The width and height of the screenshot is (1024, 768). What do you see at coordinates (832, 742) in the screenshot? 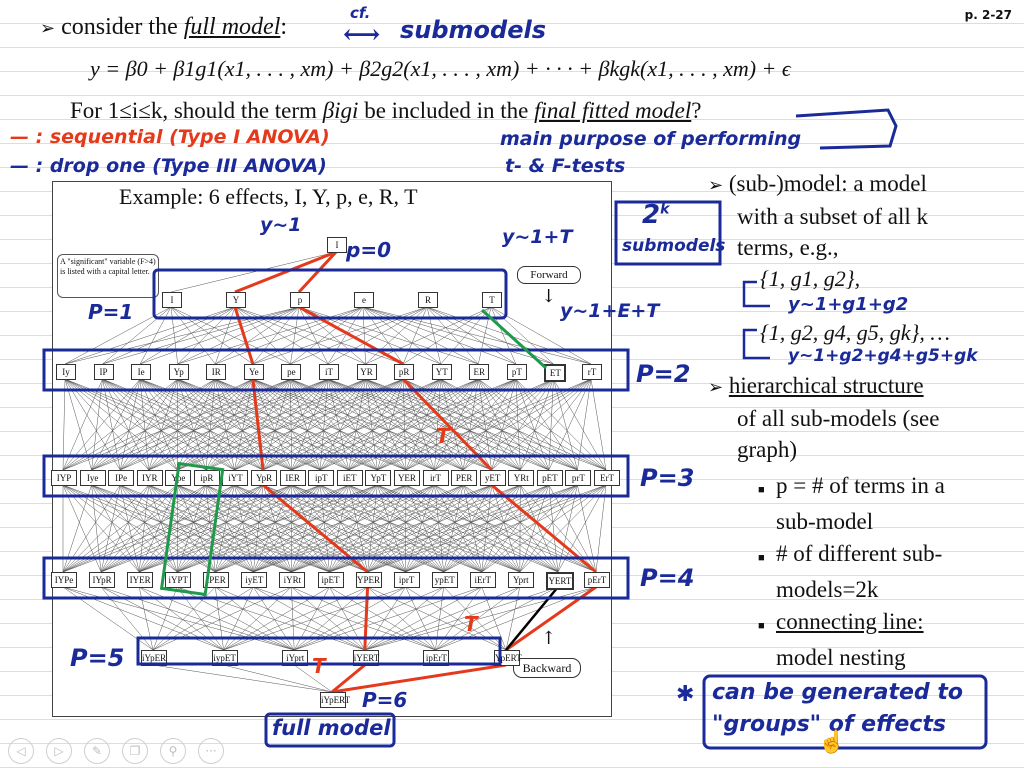
I see `pointer-hand-icon: ☝` at bounding box center [832, 742].